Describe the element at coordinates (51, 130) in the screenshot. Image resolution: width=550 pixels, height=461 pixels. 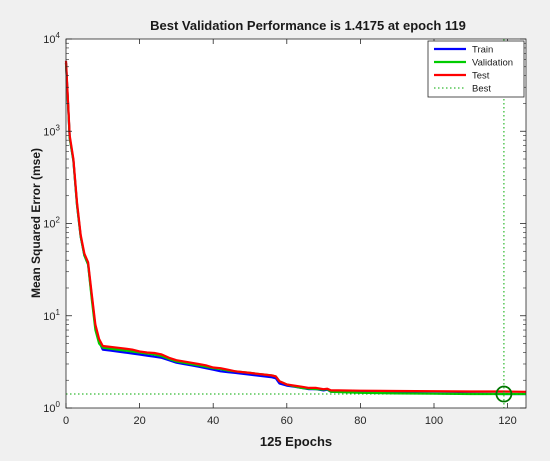
I see `y-tick-label: 10³` at that location.